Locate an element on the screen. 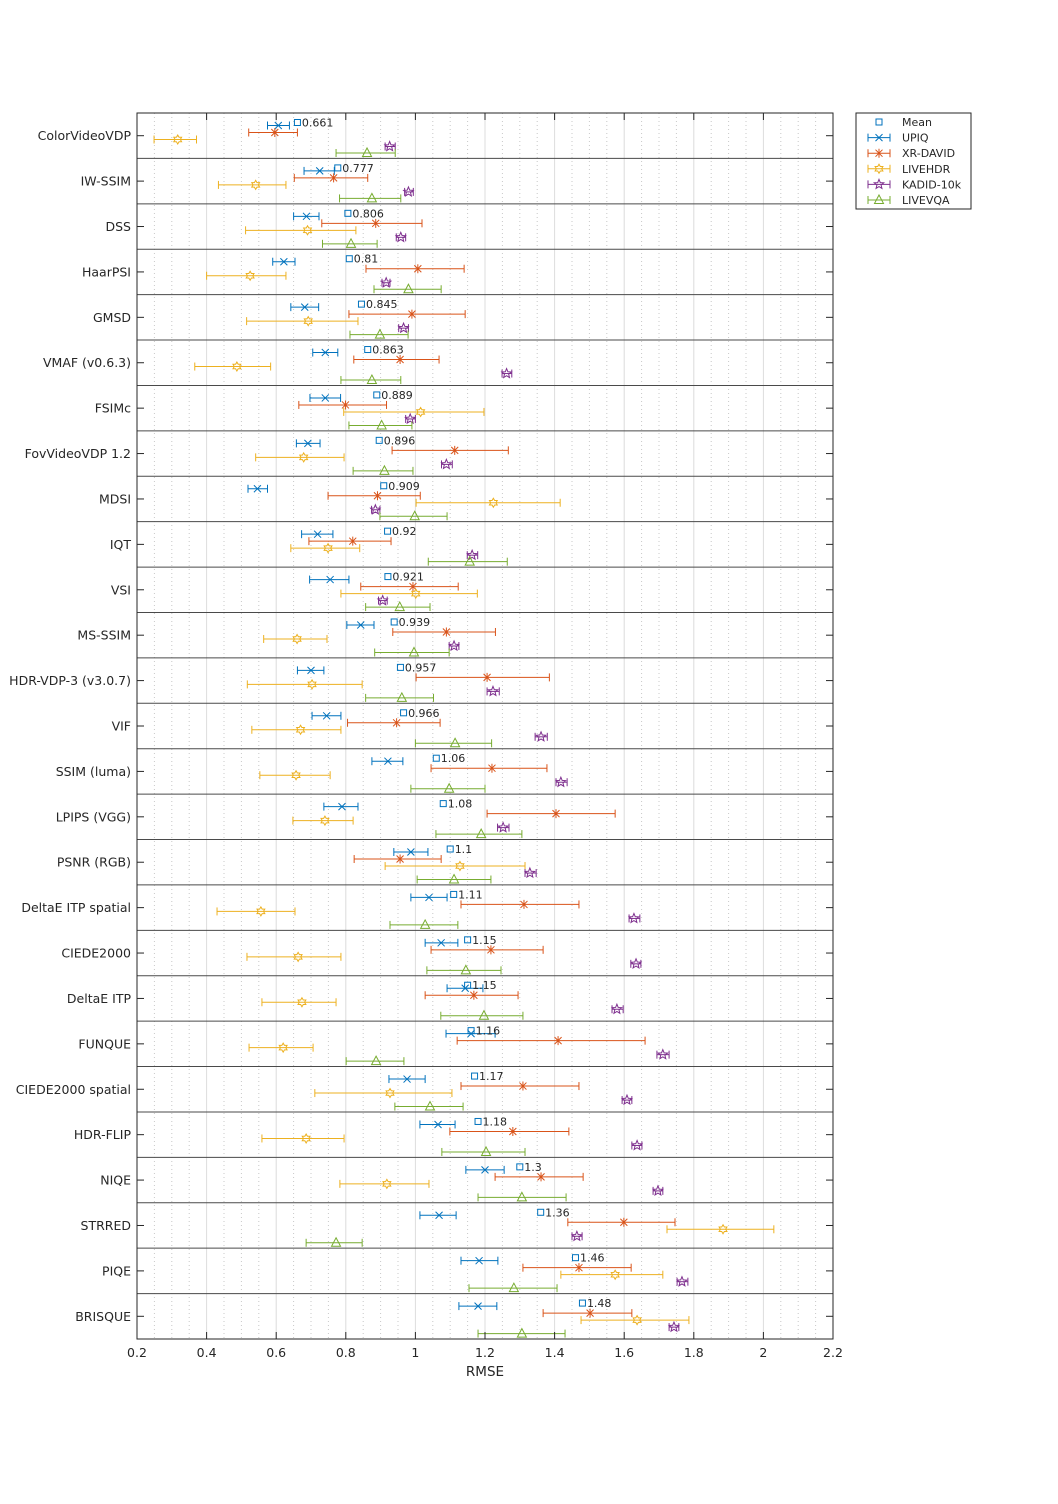  metric-row: 1.08 LPIPS (VGG) is located at coordinates (444, 818).